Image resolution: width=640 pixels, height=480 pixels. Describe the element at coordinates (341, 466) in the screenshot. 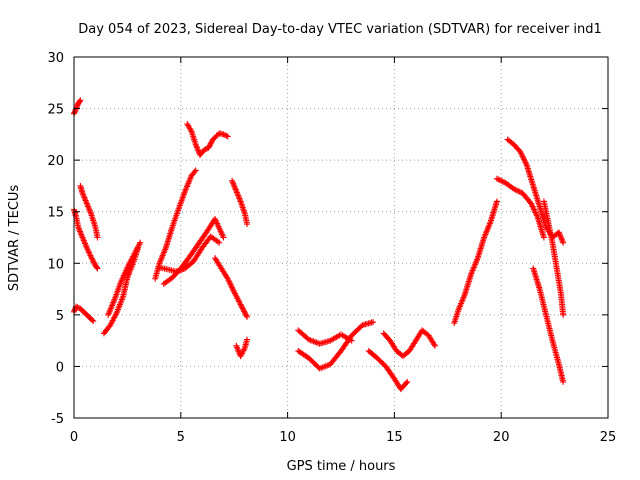

I see `x-axis-label: GPS time / hours` at that location.